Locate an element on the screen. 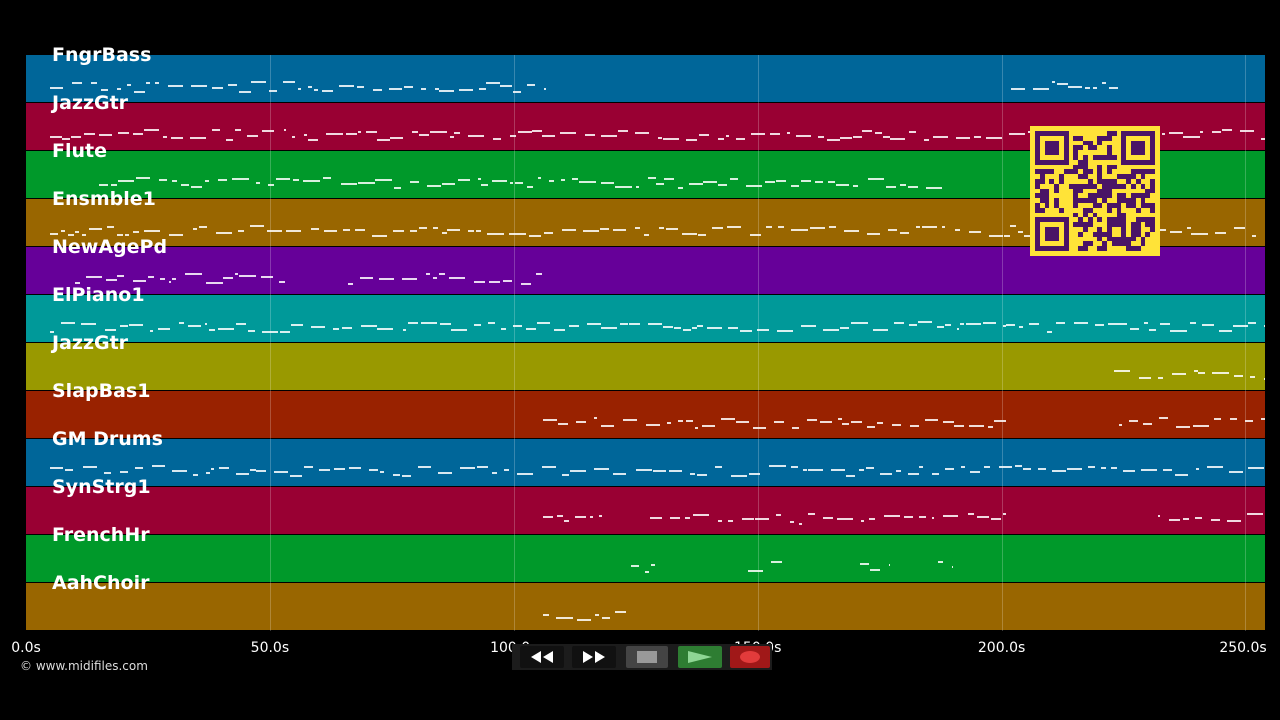  rewind-button is located at coordinates (542, 657).